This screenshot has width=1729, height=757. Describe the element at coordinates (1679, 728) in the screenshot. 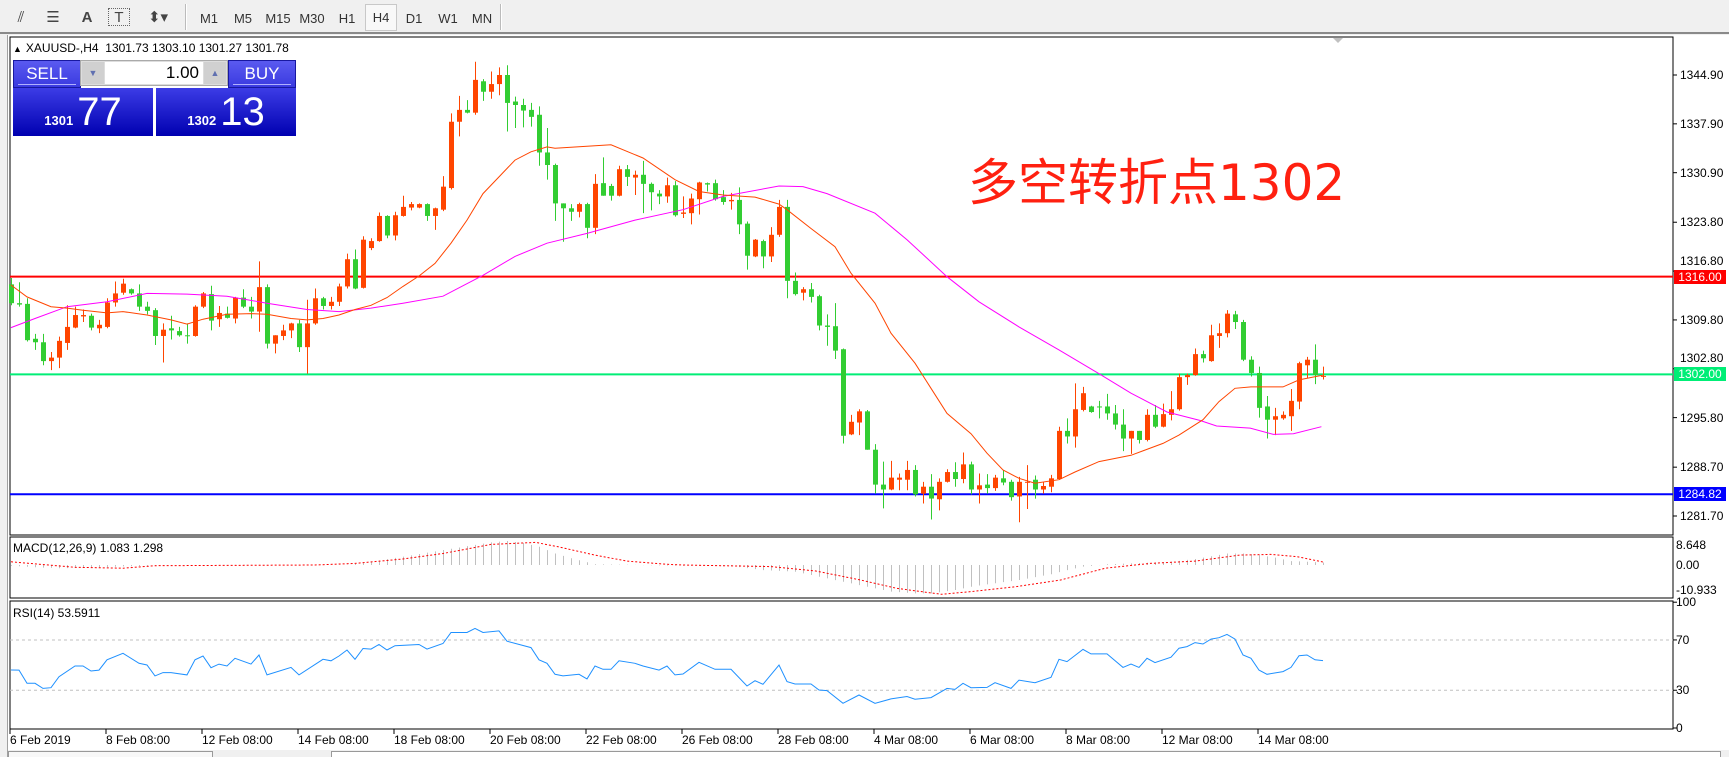

I see `rsi-axis-label: 0` at that location.